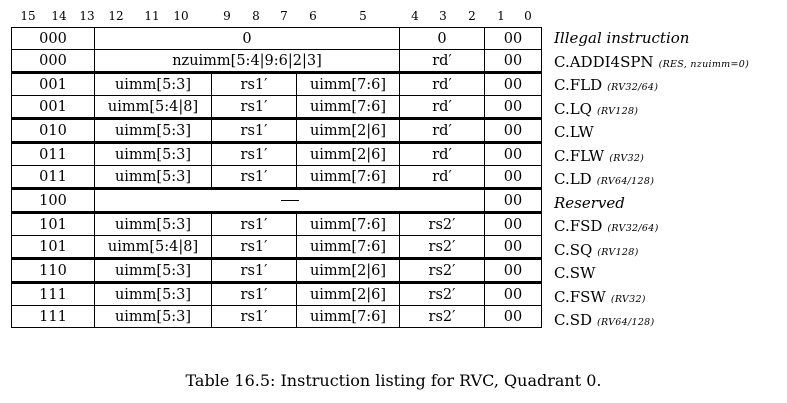 The height and width of the screenshot is (403, 787). What do you see at coordinates (247, 61) in the screenshot?
I see `field-cell: nzuimm[5:4|9:6|2|3]` at bounding box center [247, 61].